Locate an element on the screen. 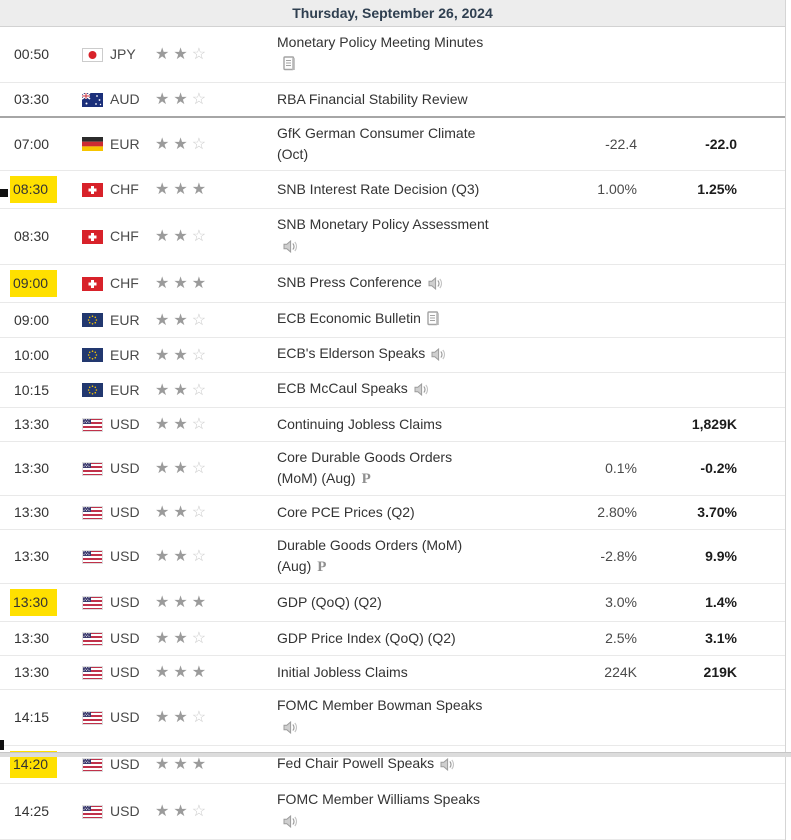 The image size is (791, 840). event-time: 08:30 is located at coordinates (34, 189).